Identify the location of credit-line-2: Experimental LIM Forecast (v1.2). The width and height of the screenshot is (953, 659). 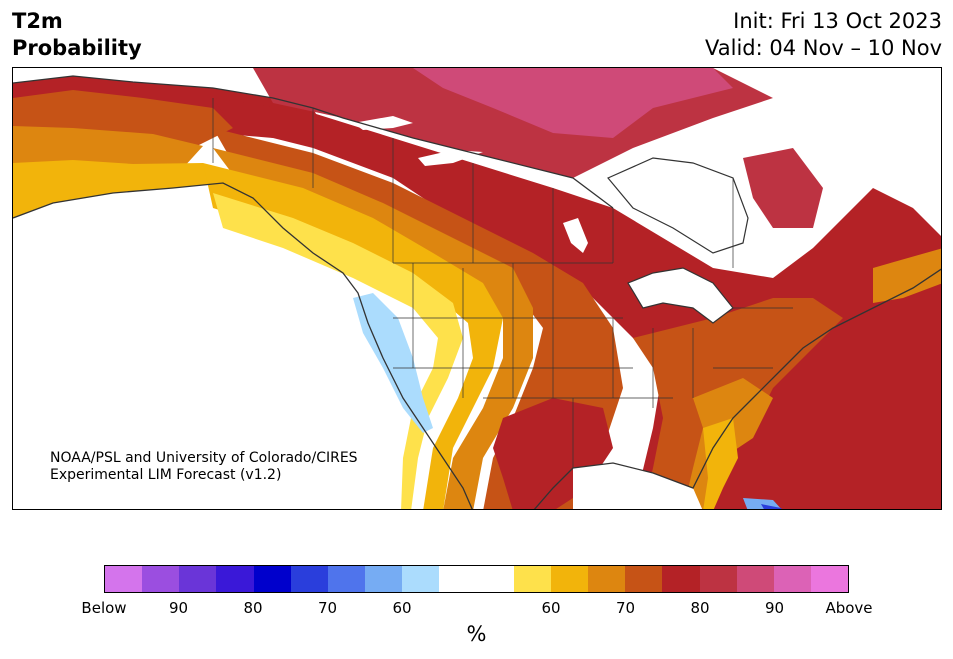
(166, 475).